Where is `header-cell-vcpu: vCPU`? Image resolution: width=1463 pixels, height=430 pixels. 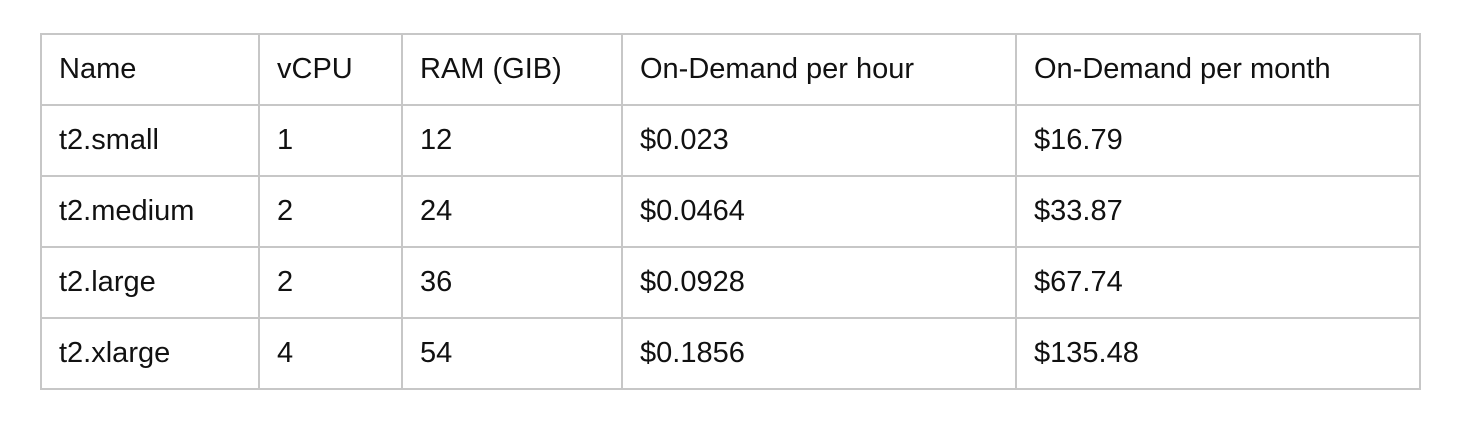 header-cell-vcpu: vCPU is located at coordinates (330, 69).